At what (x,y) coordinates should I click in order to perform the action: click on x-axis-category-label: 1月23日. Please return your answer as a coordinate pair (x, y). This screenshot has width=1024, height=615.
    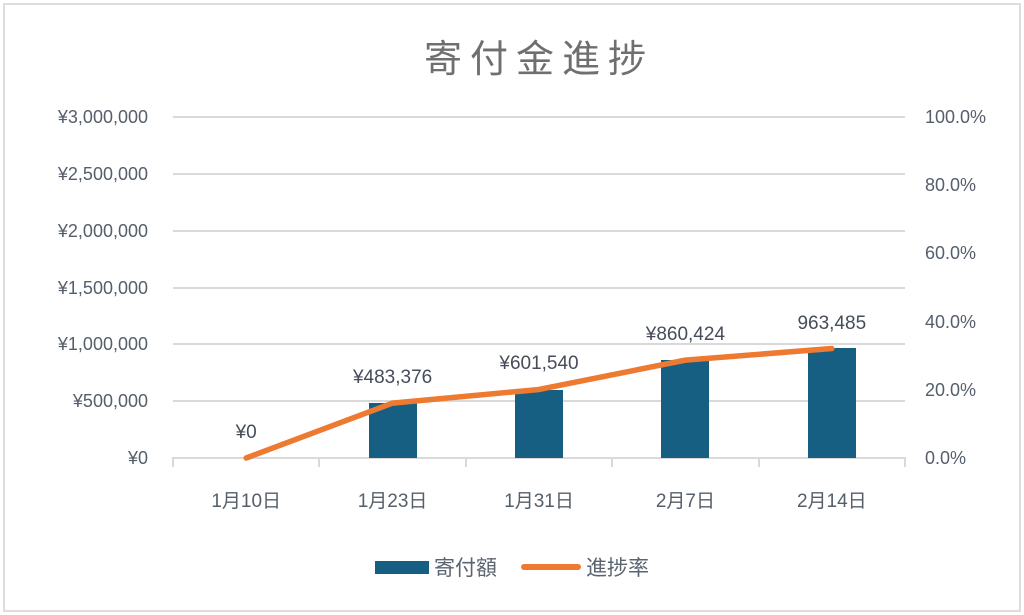
    Looking at the image, I should click on (392, 501).